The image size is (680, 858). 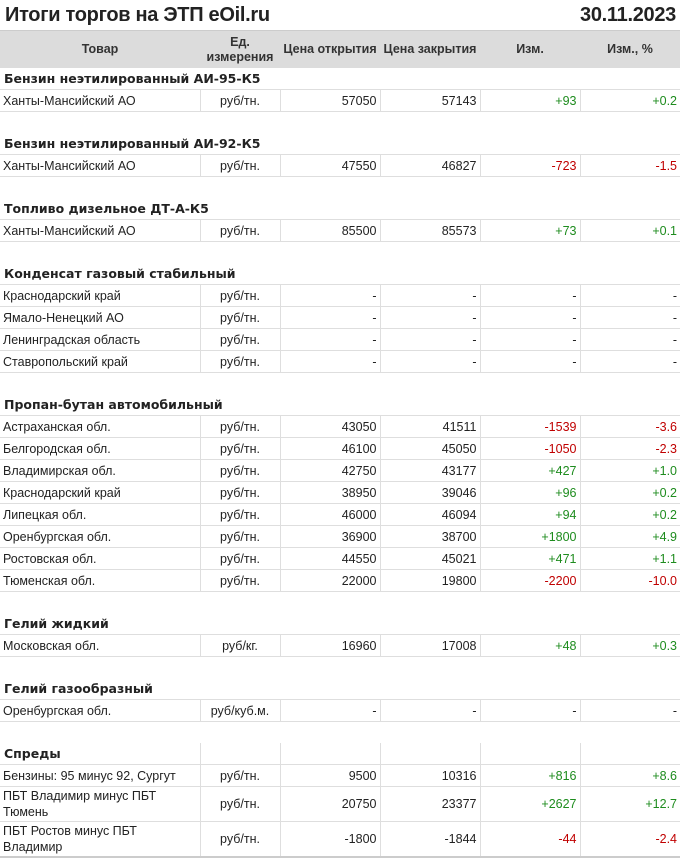 What do you see at coordinates (530, 514) in the screenshot?
I see `change: +94` at bounding box center [530, 514].